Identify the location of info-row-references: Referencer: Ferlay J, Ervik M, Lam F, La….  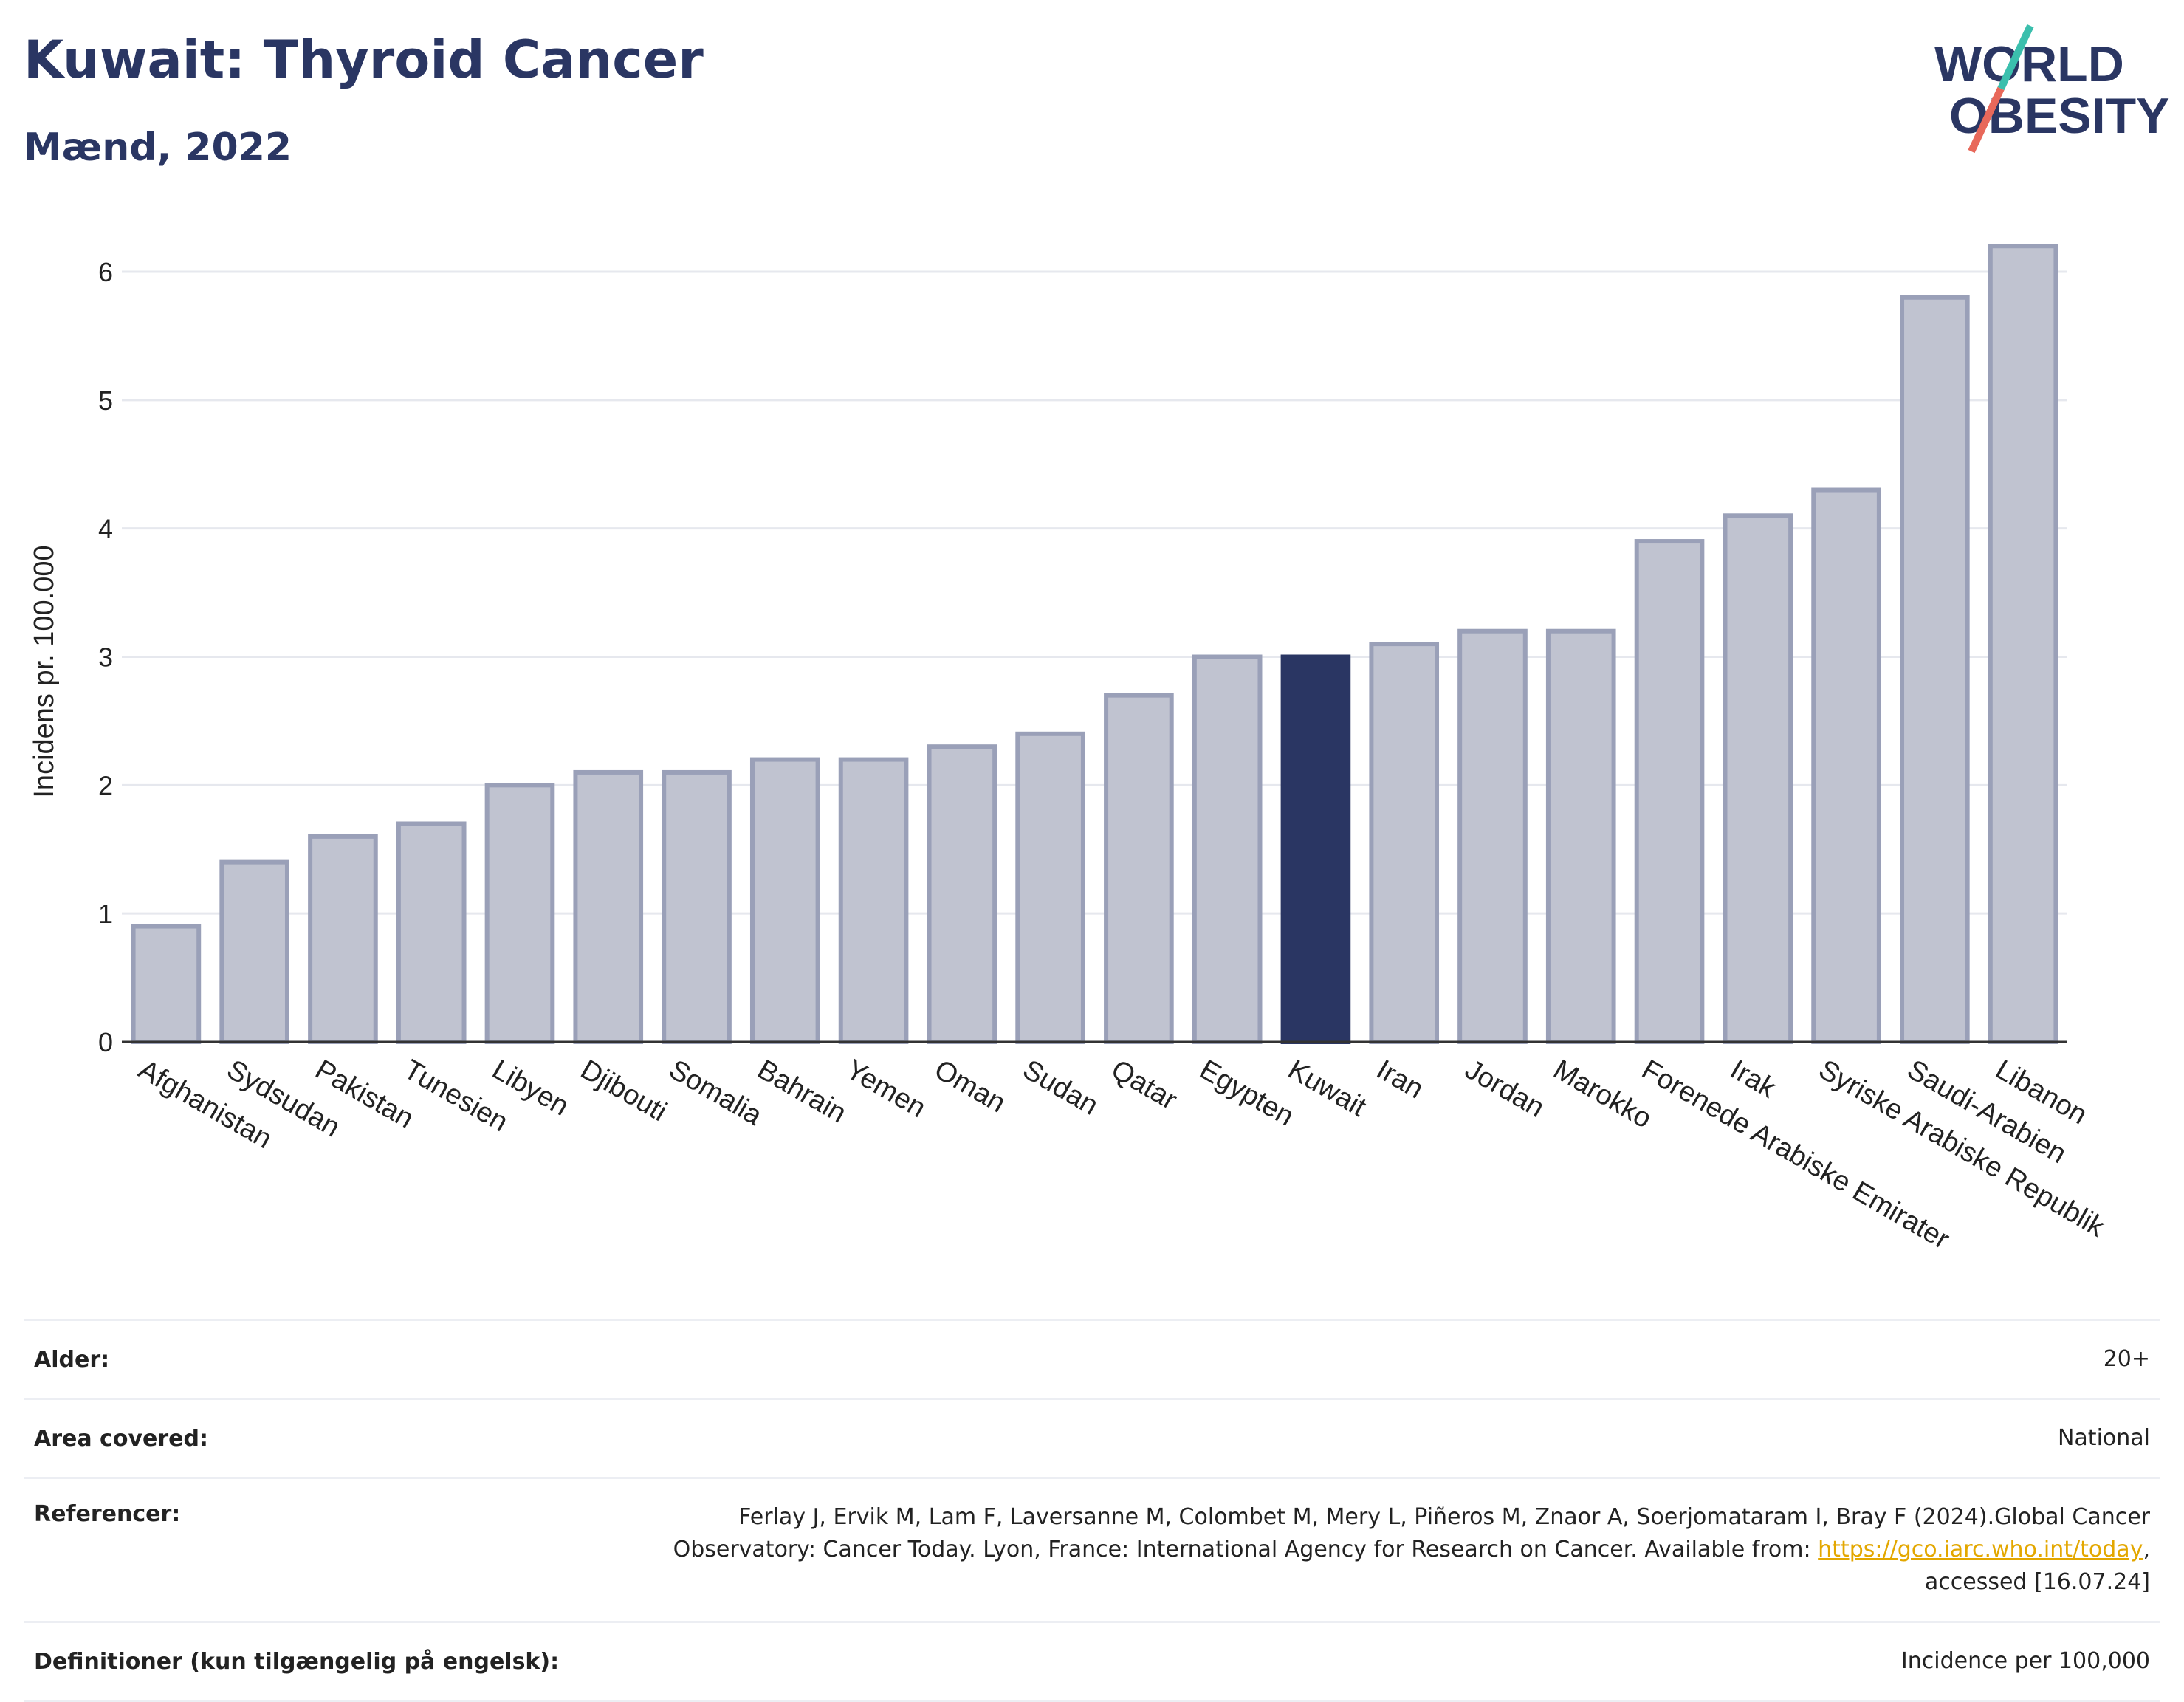
(1092, 1549).